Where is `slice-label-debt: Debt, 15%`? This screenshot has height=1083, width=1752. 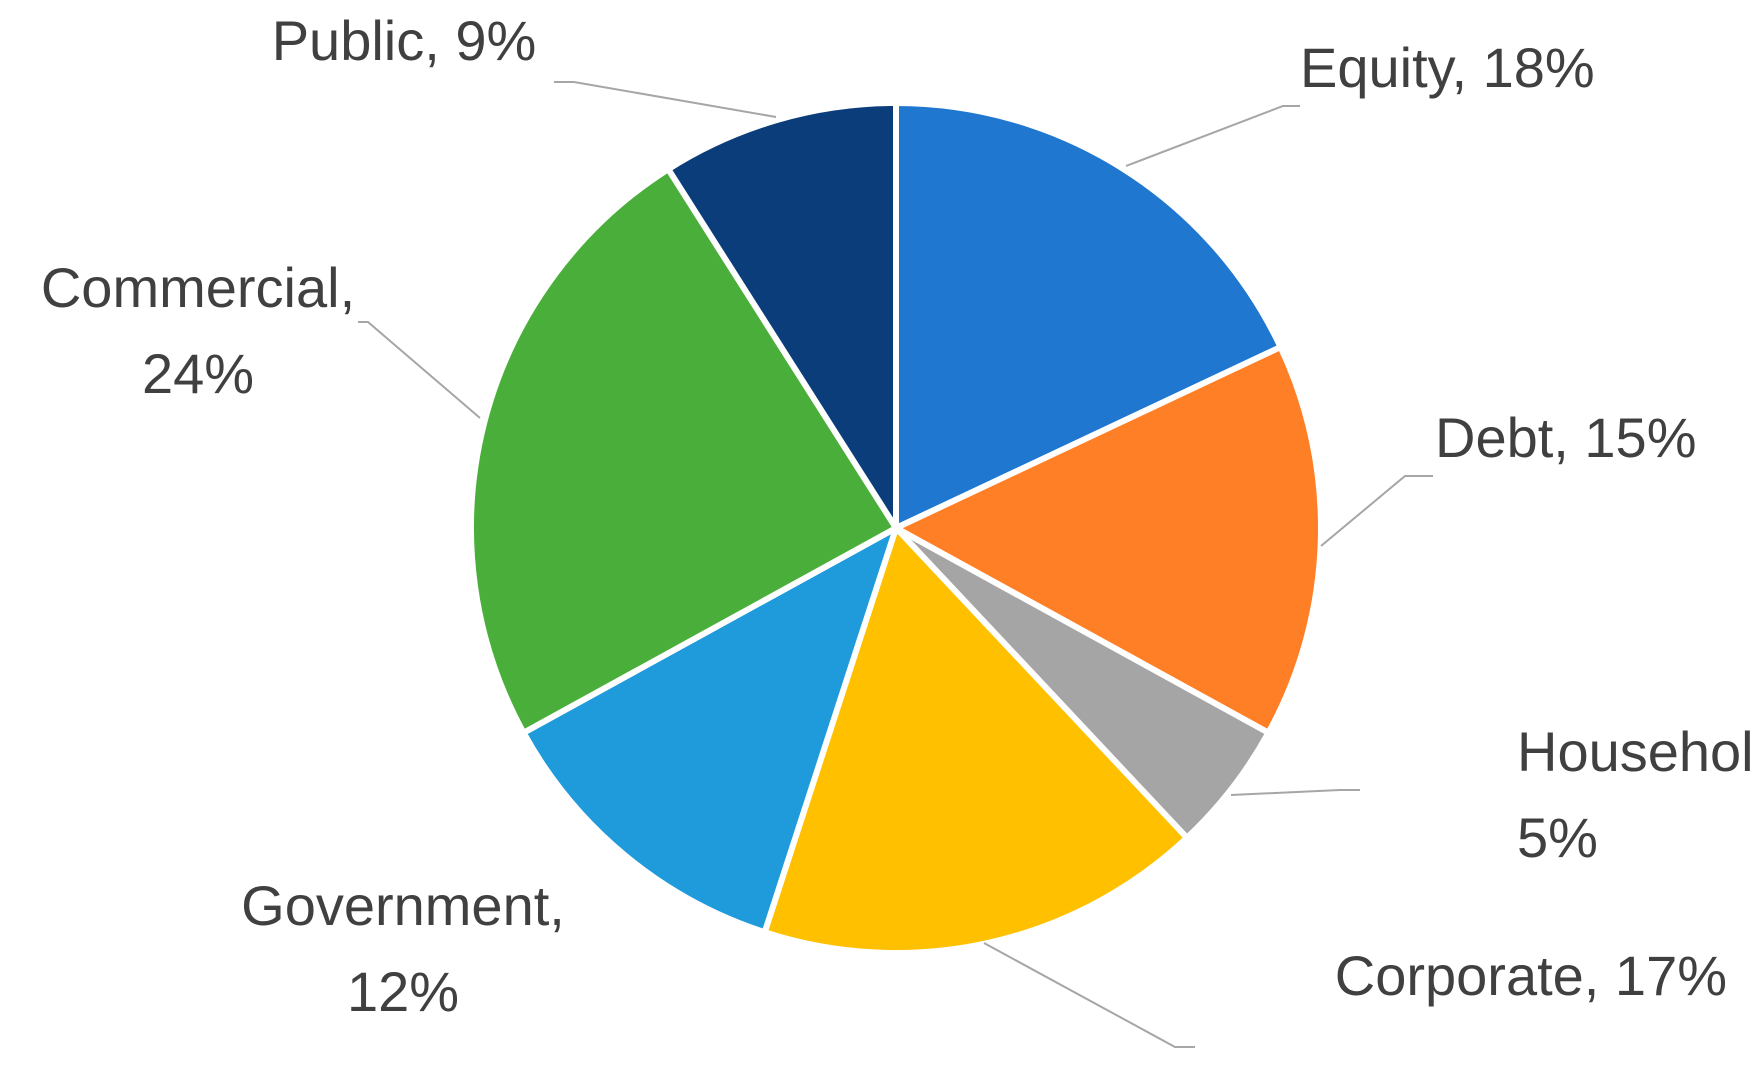
slice-label-debt: Debt, 15% is located at coordinates (1566, 437).